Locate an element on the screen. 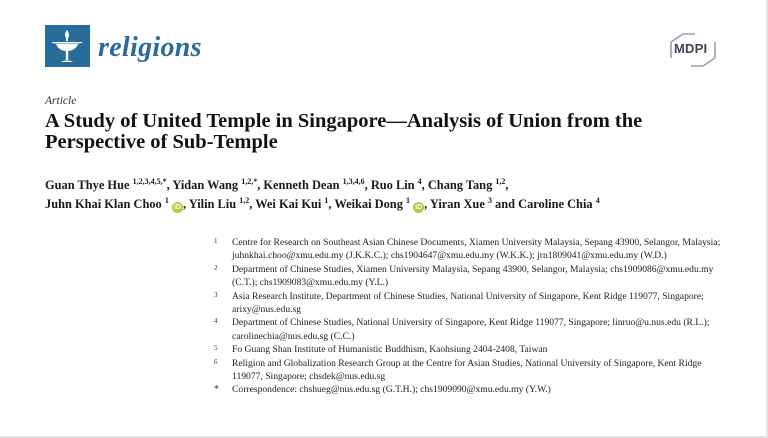  author-name: Chang Tang is located at coordinates (460, 185).